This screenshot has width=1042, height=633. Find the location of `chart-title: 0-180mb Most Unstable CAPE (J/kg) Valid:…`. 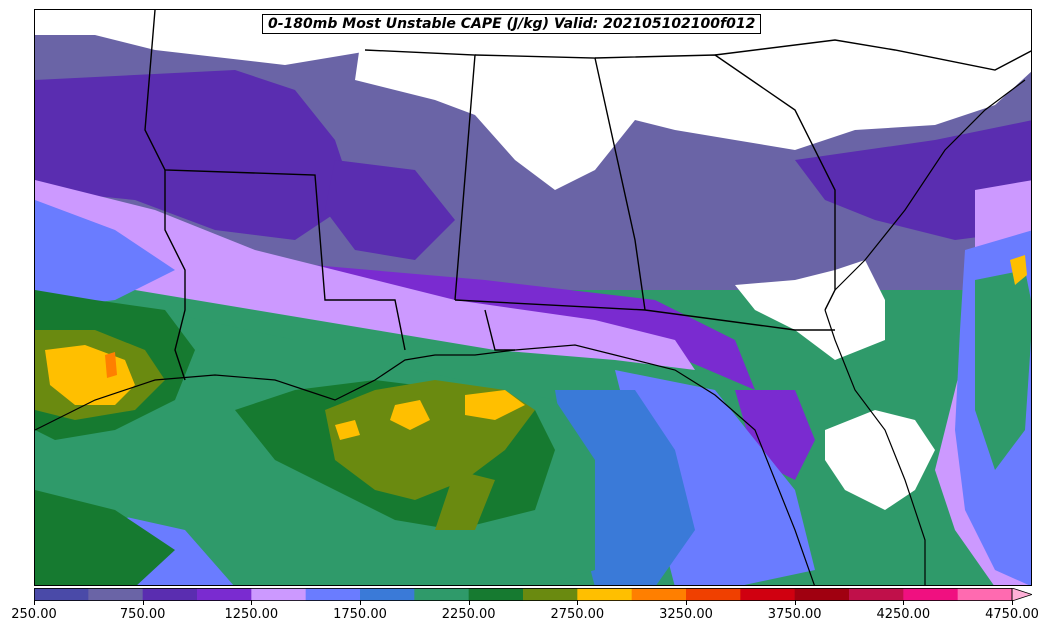

chart-title: 0-180mb Most Unstable CAPE (J/kg) Valid:… is located at coordinates (512, 24).